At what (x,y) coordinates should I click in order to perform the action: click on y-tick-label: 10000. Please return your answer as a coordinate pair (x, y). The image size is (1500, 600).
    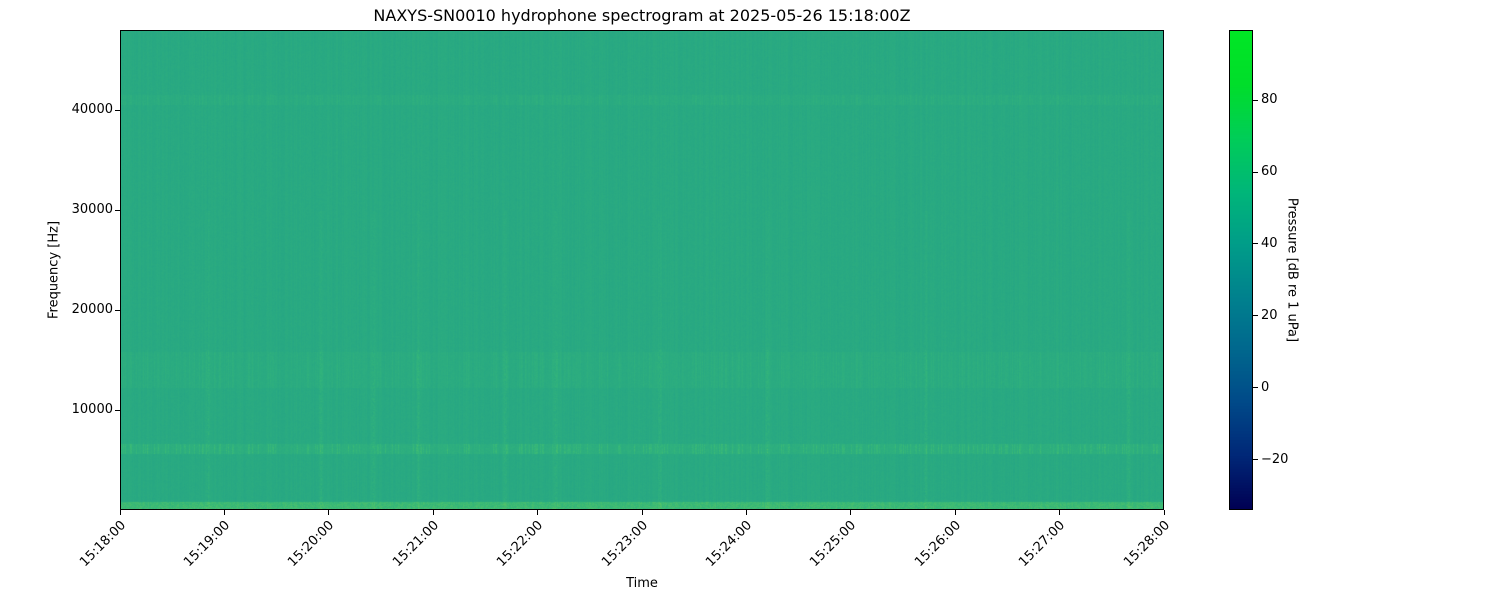
    Looking at the image, I should click on (92, 409).